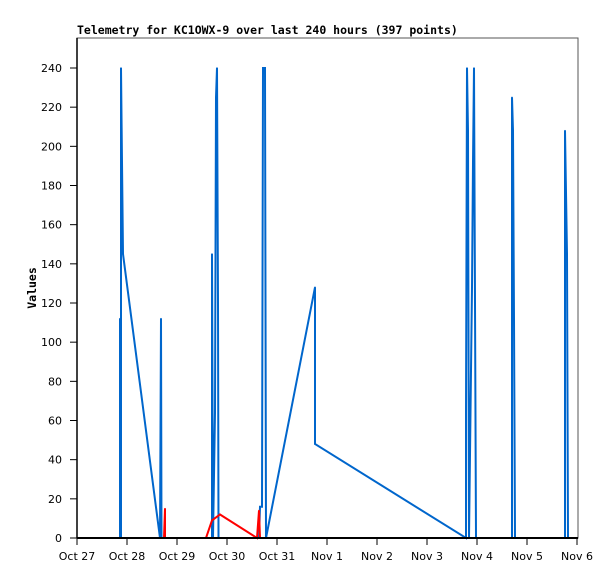  Describe the element at coordinates (127, 556) in the screenshot. I see `x-tick-label: Oct 28` at that location.